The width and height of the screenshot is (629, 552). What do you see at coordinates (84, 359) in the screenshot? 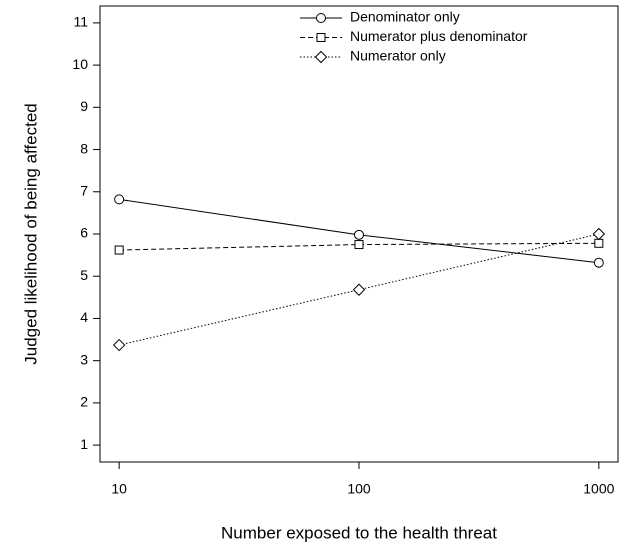
I see `y-tick-label: 3` at bounding box center [84, 359].